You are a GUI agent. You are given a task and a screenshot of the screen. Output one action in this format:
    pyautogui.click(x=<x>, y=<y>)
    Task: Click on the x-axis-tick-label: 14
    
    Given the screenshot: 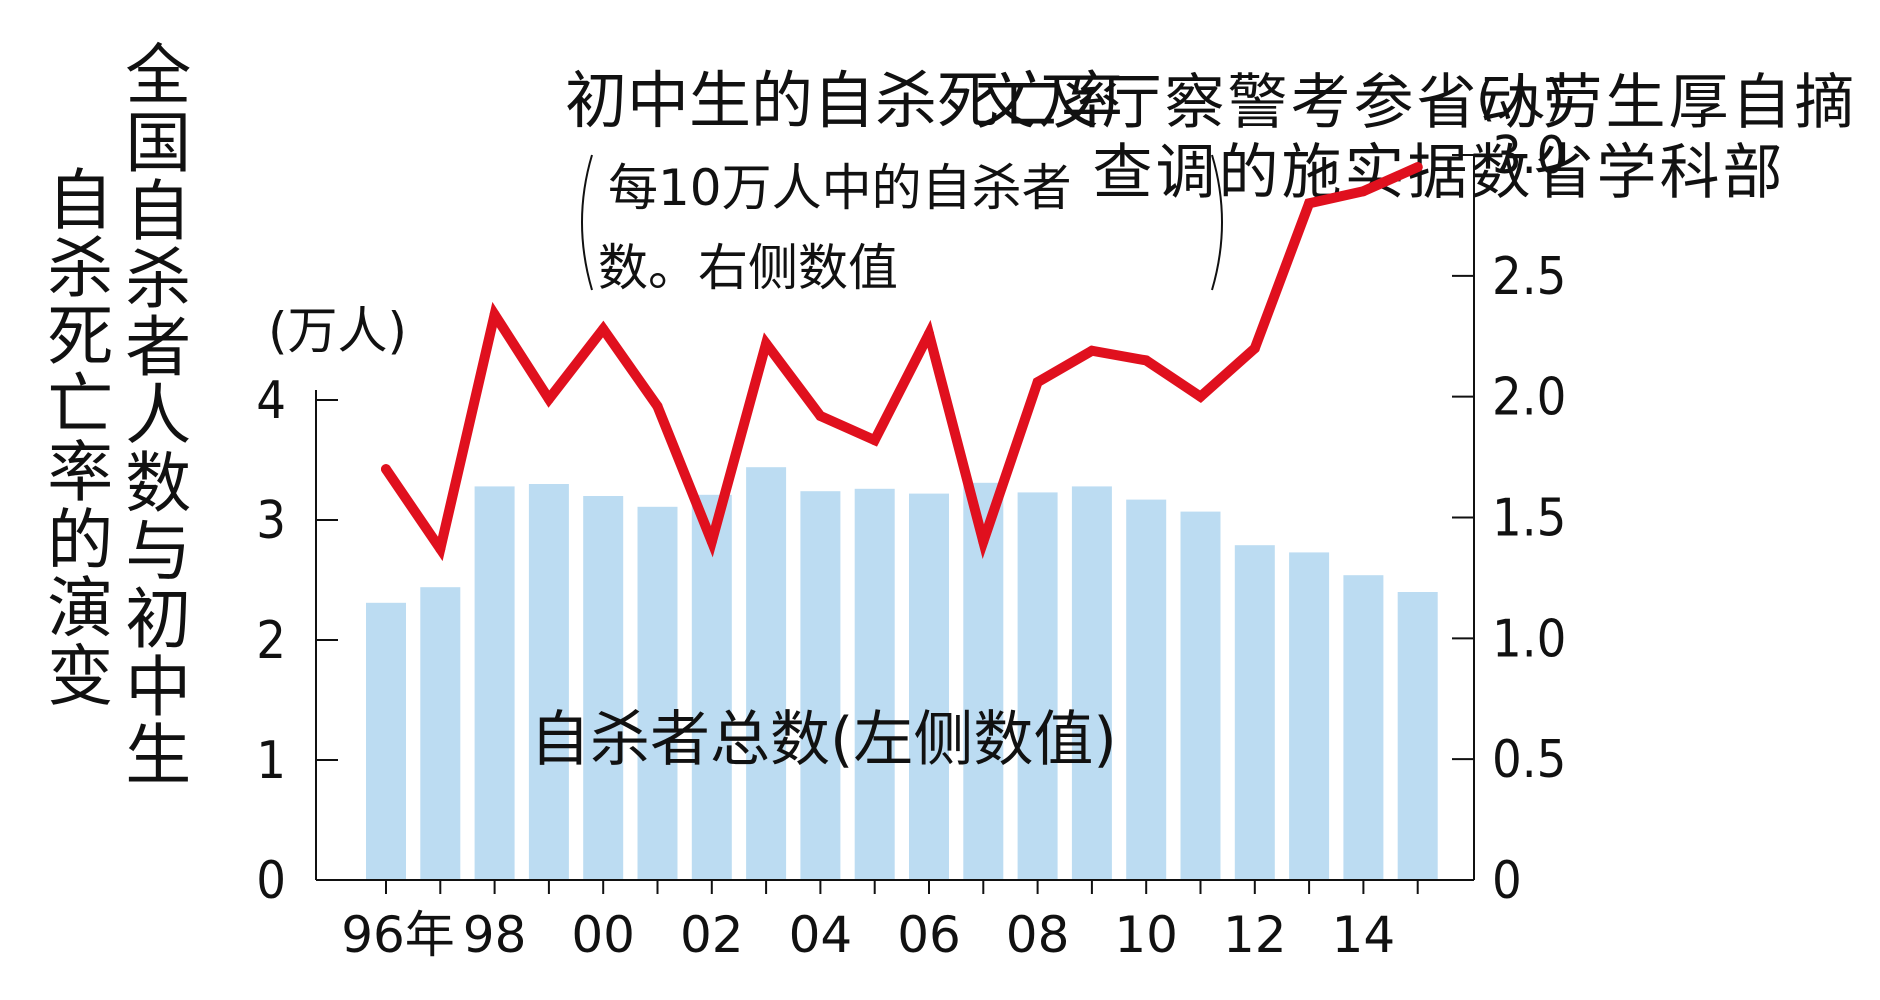 What is the action you would take?
    pyautogui.click(x=1364, y=935)
    